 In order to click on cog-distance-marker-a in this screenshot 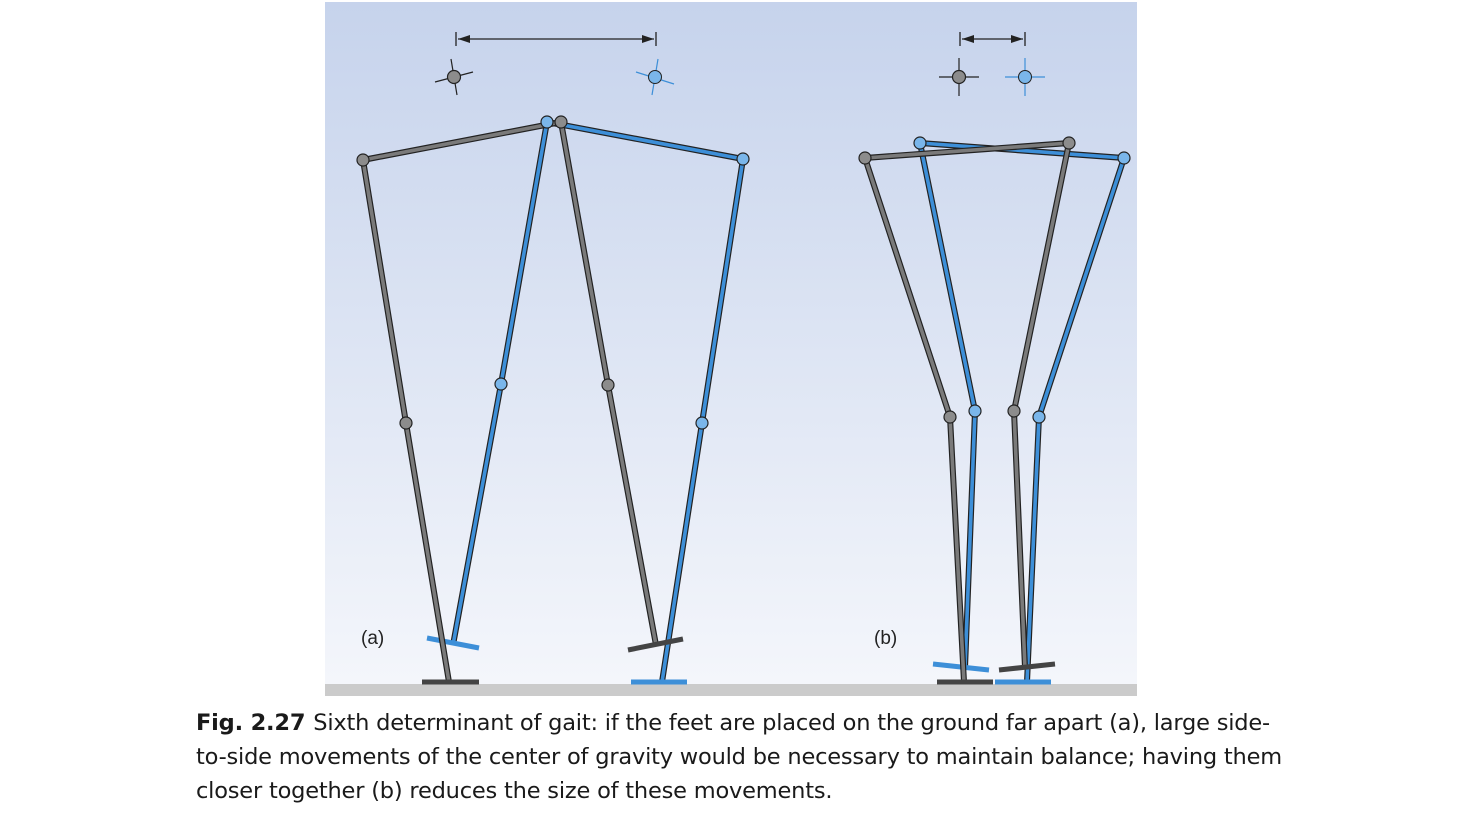, I will do `click(556, 39)`.